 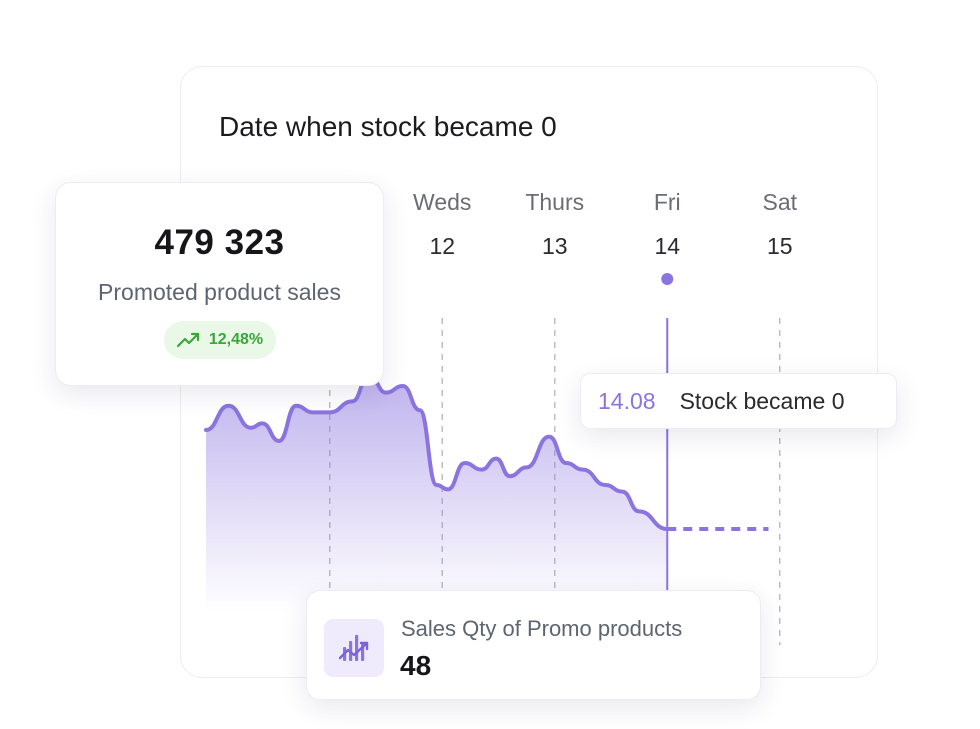 I want to click on sales-qty-card: Sales Qty of Promo products 48, so click(x=533, y=645).